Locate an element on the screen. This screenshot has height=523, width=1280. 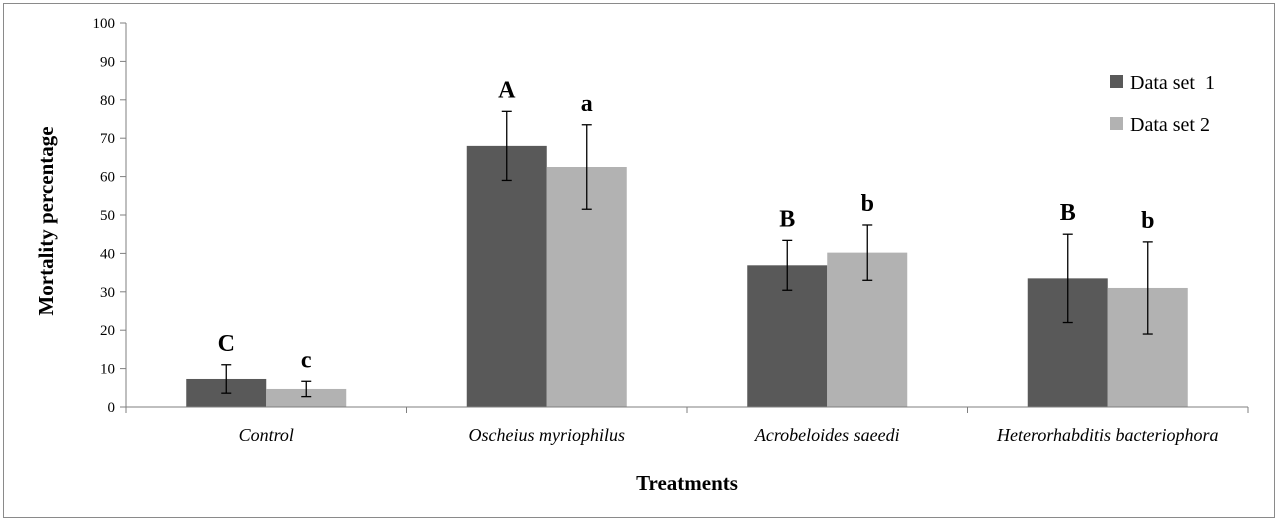
y-tick-label: 30 is located at coordinates (107, 293).